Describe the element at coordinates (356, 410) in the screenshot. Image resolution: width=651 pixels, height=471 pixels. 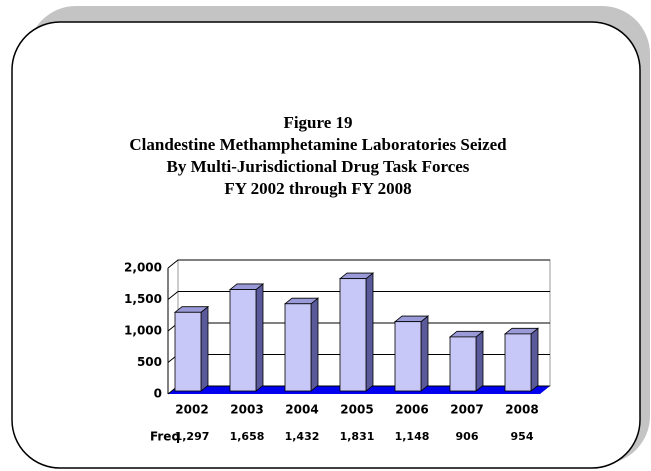
I see `x-tick-label: 2005` at that location.